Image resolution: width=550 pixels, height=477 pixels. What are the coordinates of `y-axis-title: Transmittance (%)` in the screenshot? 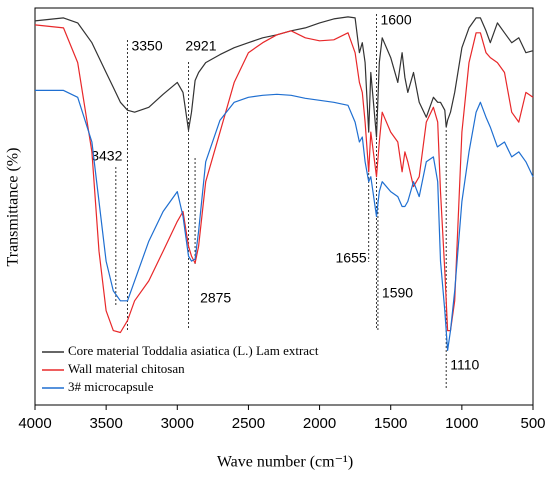 It's located at (13, 207).